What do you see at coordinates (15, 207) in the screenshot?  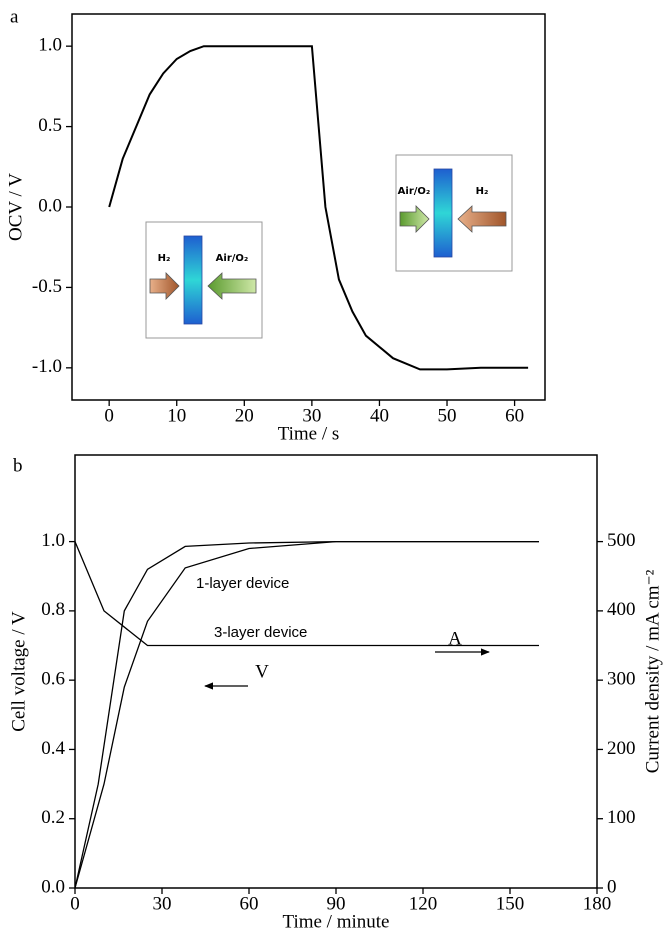 I see `y-axis-label: OCV / V` at bounding box center [15, 207].